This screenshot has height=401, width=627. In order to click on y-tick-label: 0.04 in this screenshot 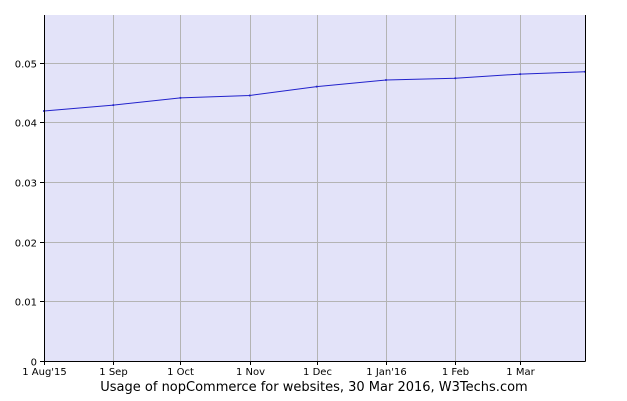, I will do `click(26, 124)`.